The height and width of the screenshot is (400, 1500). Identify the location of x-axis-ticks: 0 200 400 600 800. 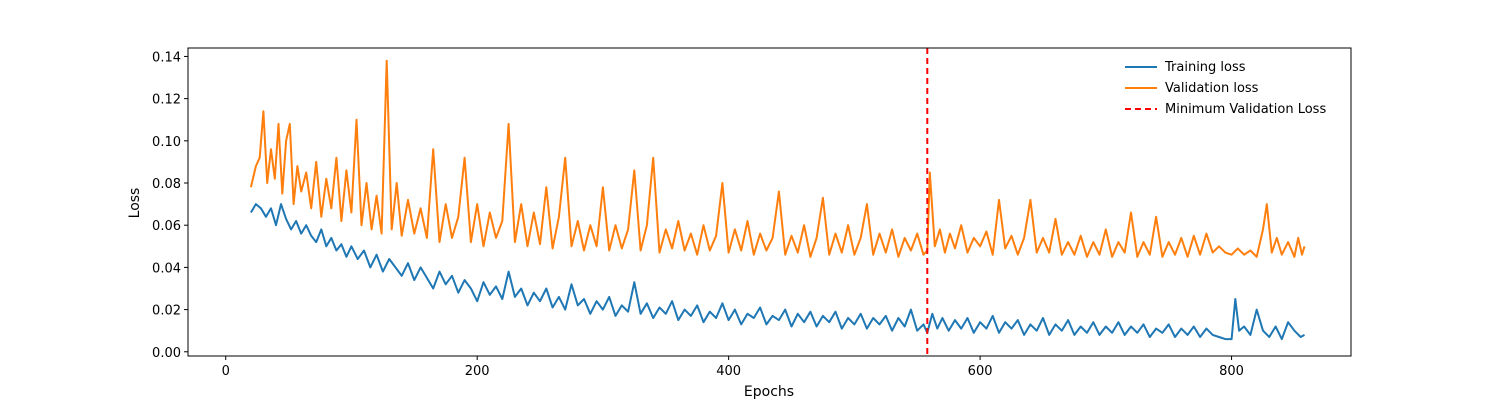
(733, 367).